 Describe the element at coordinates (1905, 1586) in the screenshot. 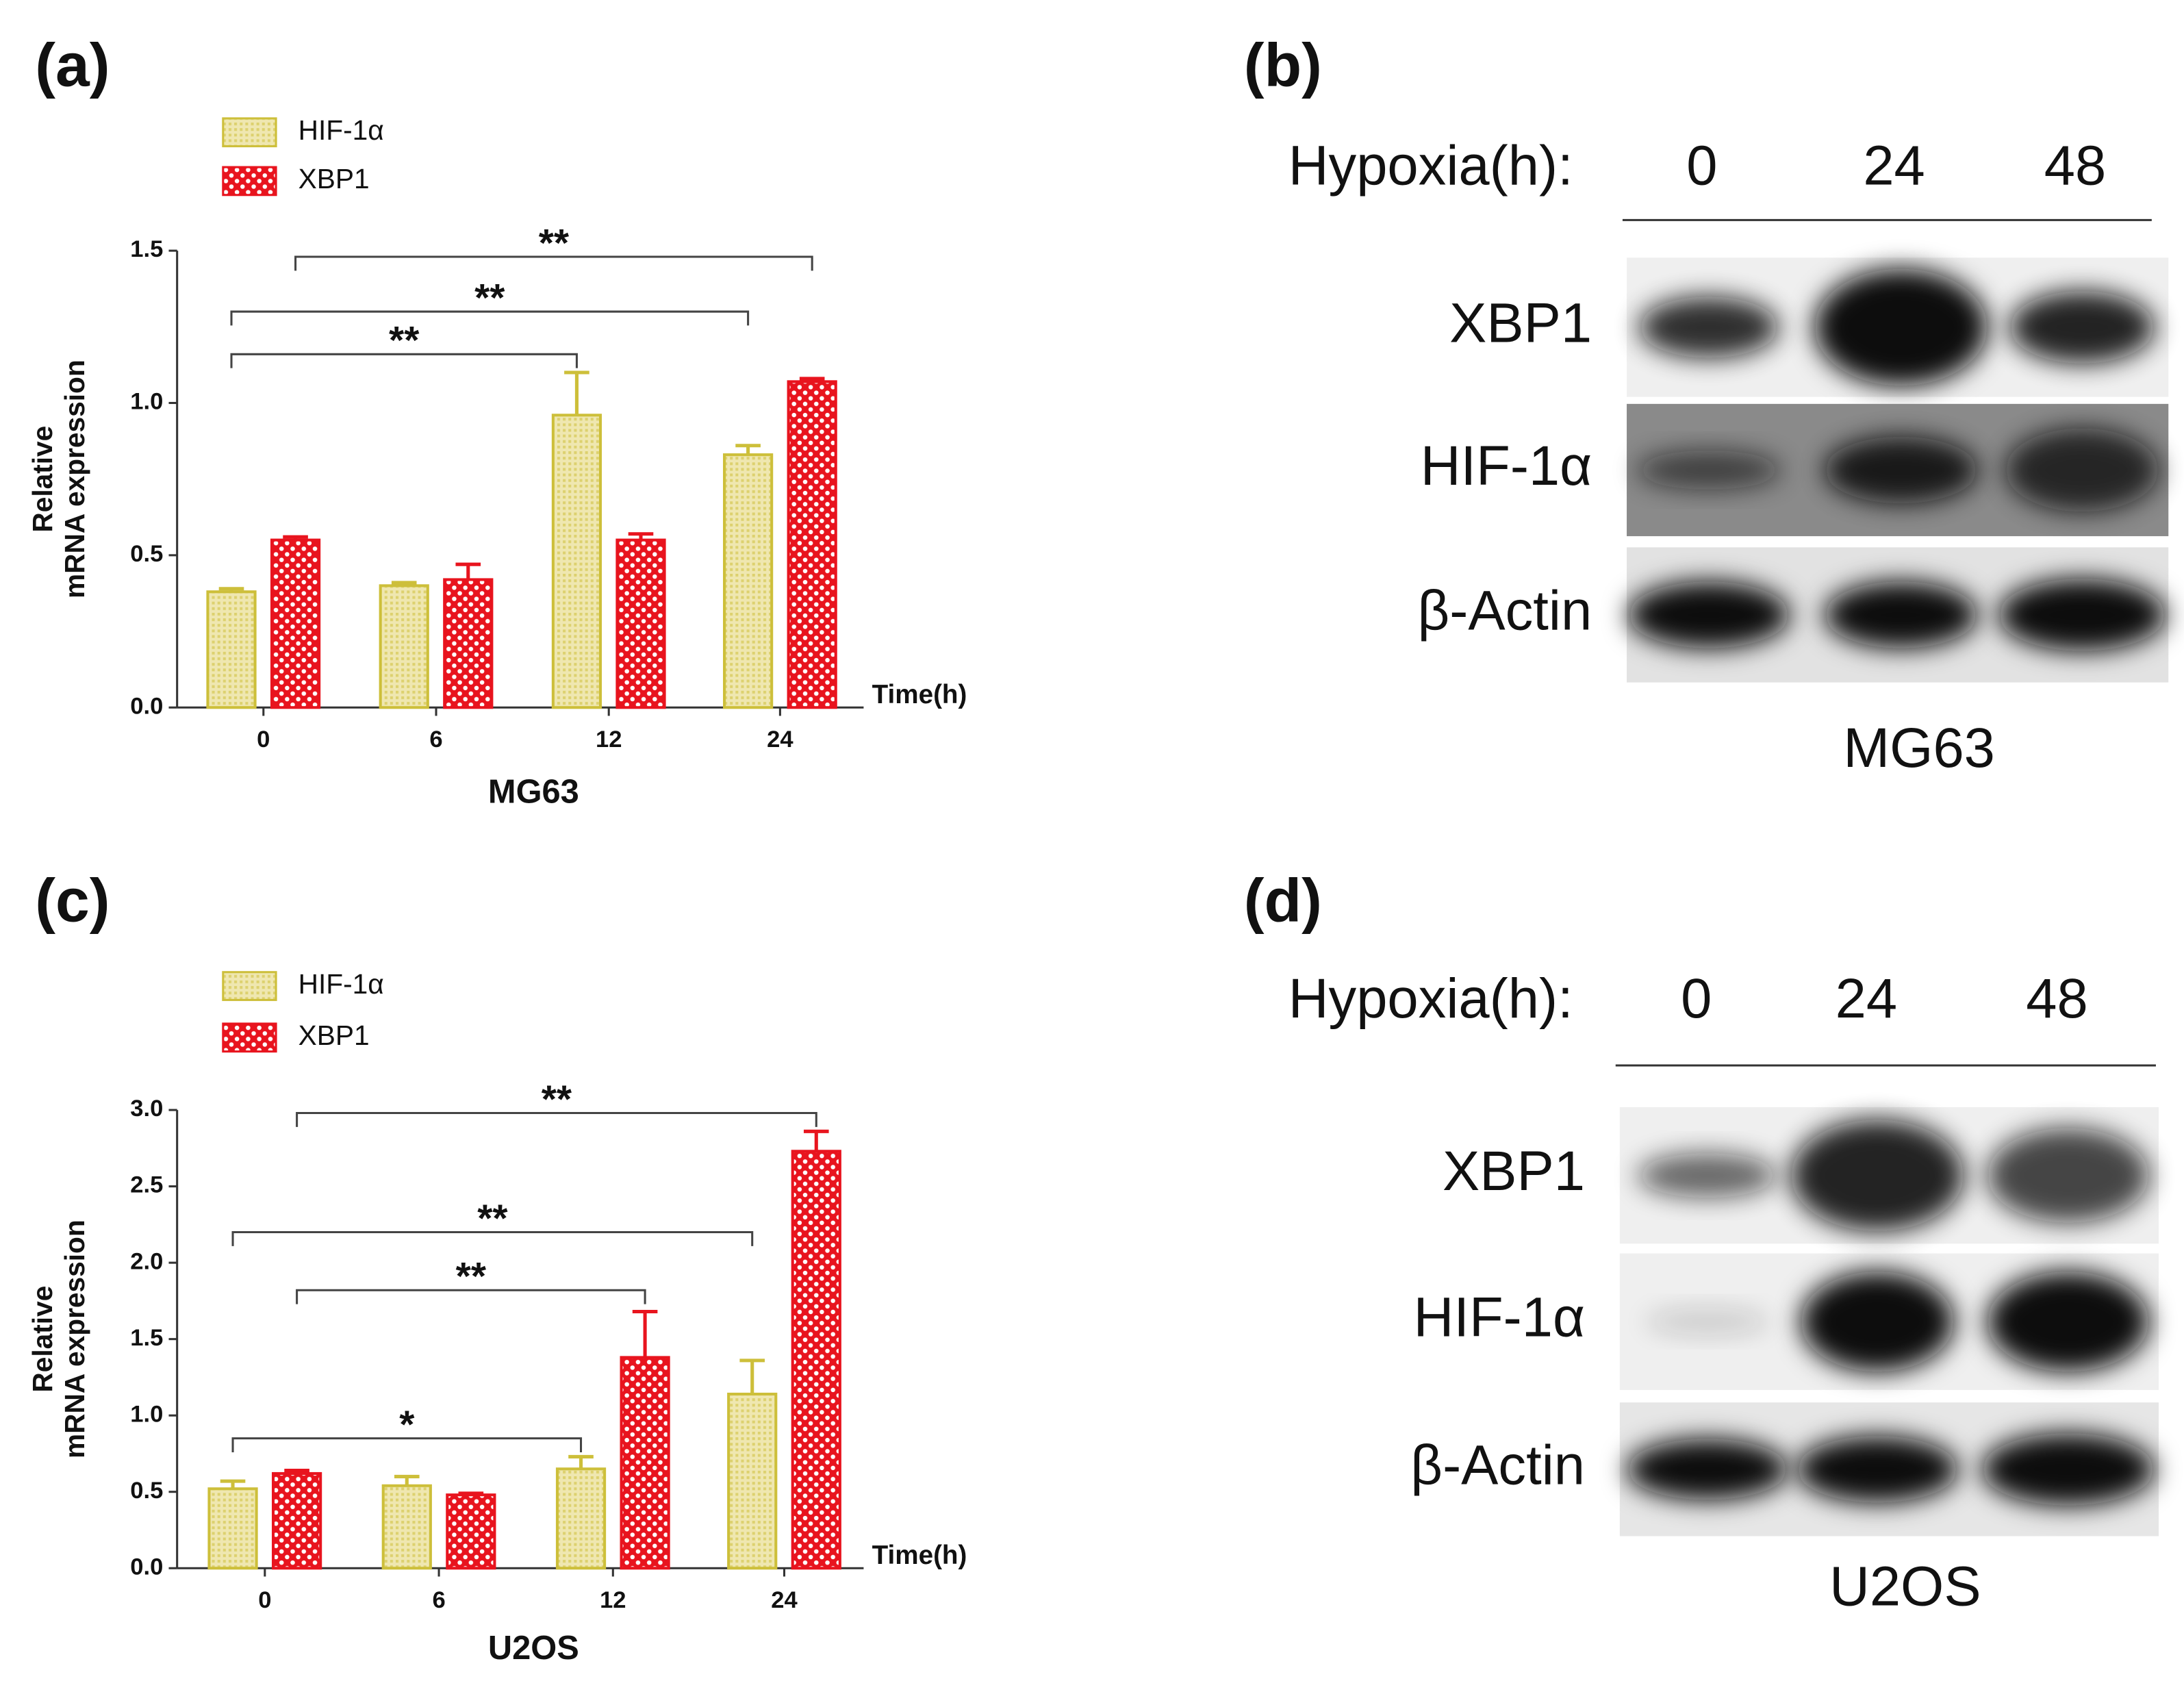

I see `cell-line: U2OS` at that location.